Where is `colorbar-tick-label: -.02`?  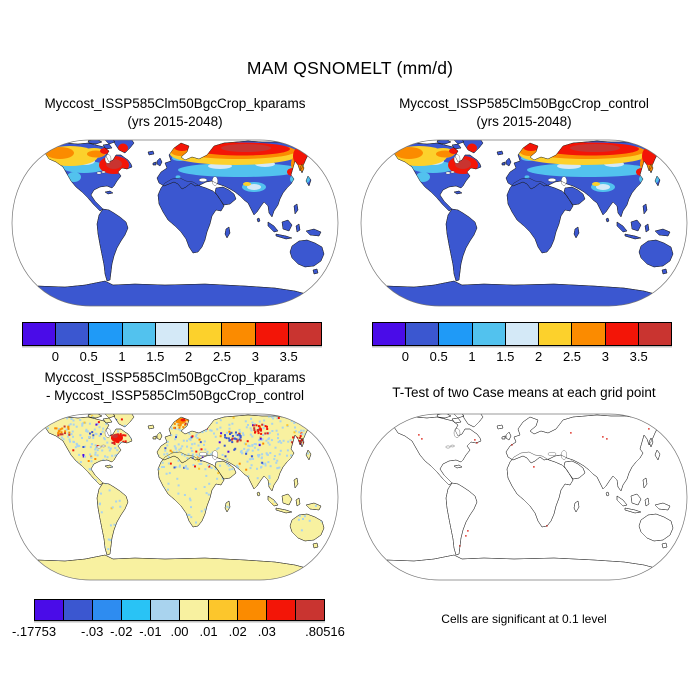
colorbar-tick-label: -.02 is located at coordinates (121, 631).